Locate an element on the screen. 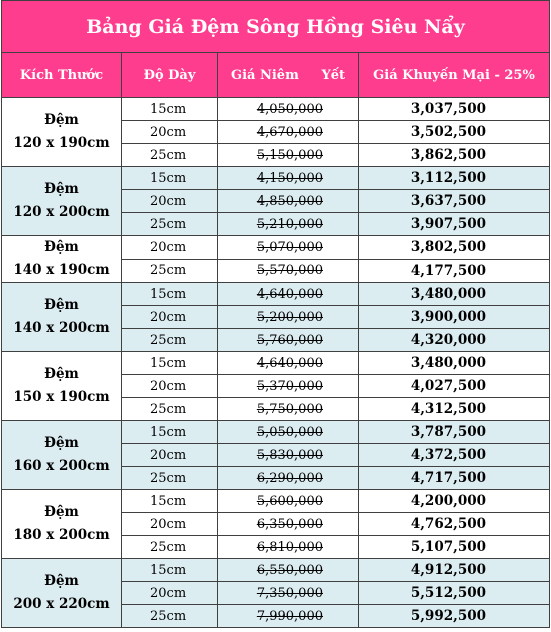 Image resolution: width=551 pixels, height=632 pixels. promo-price-cell: 4,027,500 is located at coordinates (454, 386).